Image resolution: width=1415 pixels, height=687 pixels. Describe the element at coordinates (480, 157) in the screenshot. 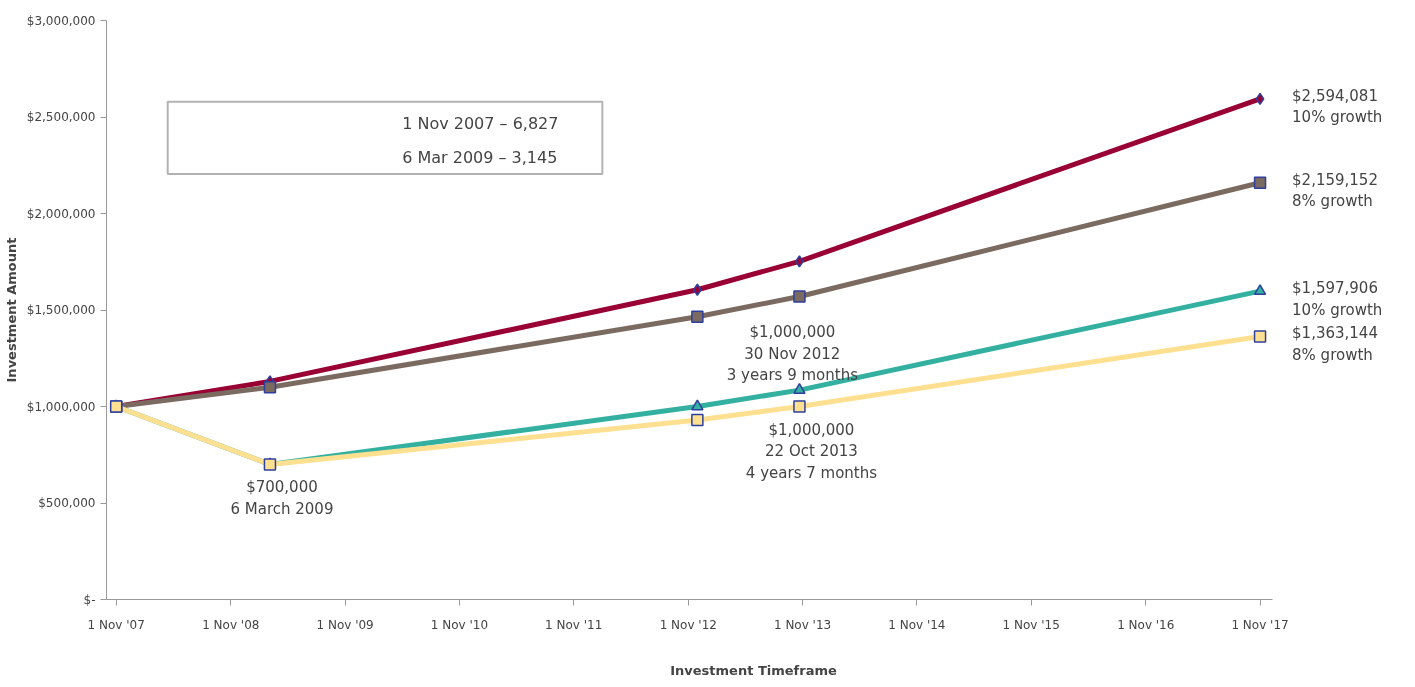

I see `annotation: 6 Mar 2009 – 3,145` at that location.